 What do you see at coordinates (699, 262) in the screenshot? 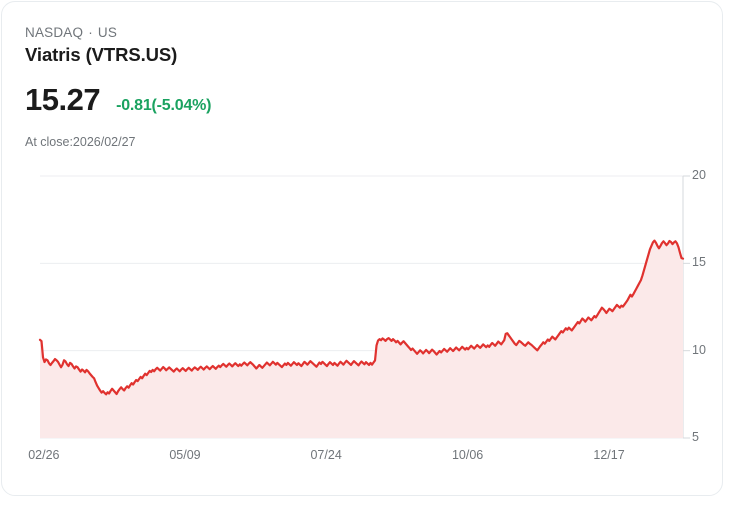
I see `y-axis-label: 15` at bounding box center [699, 262].